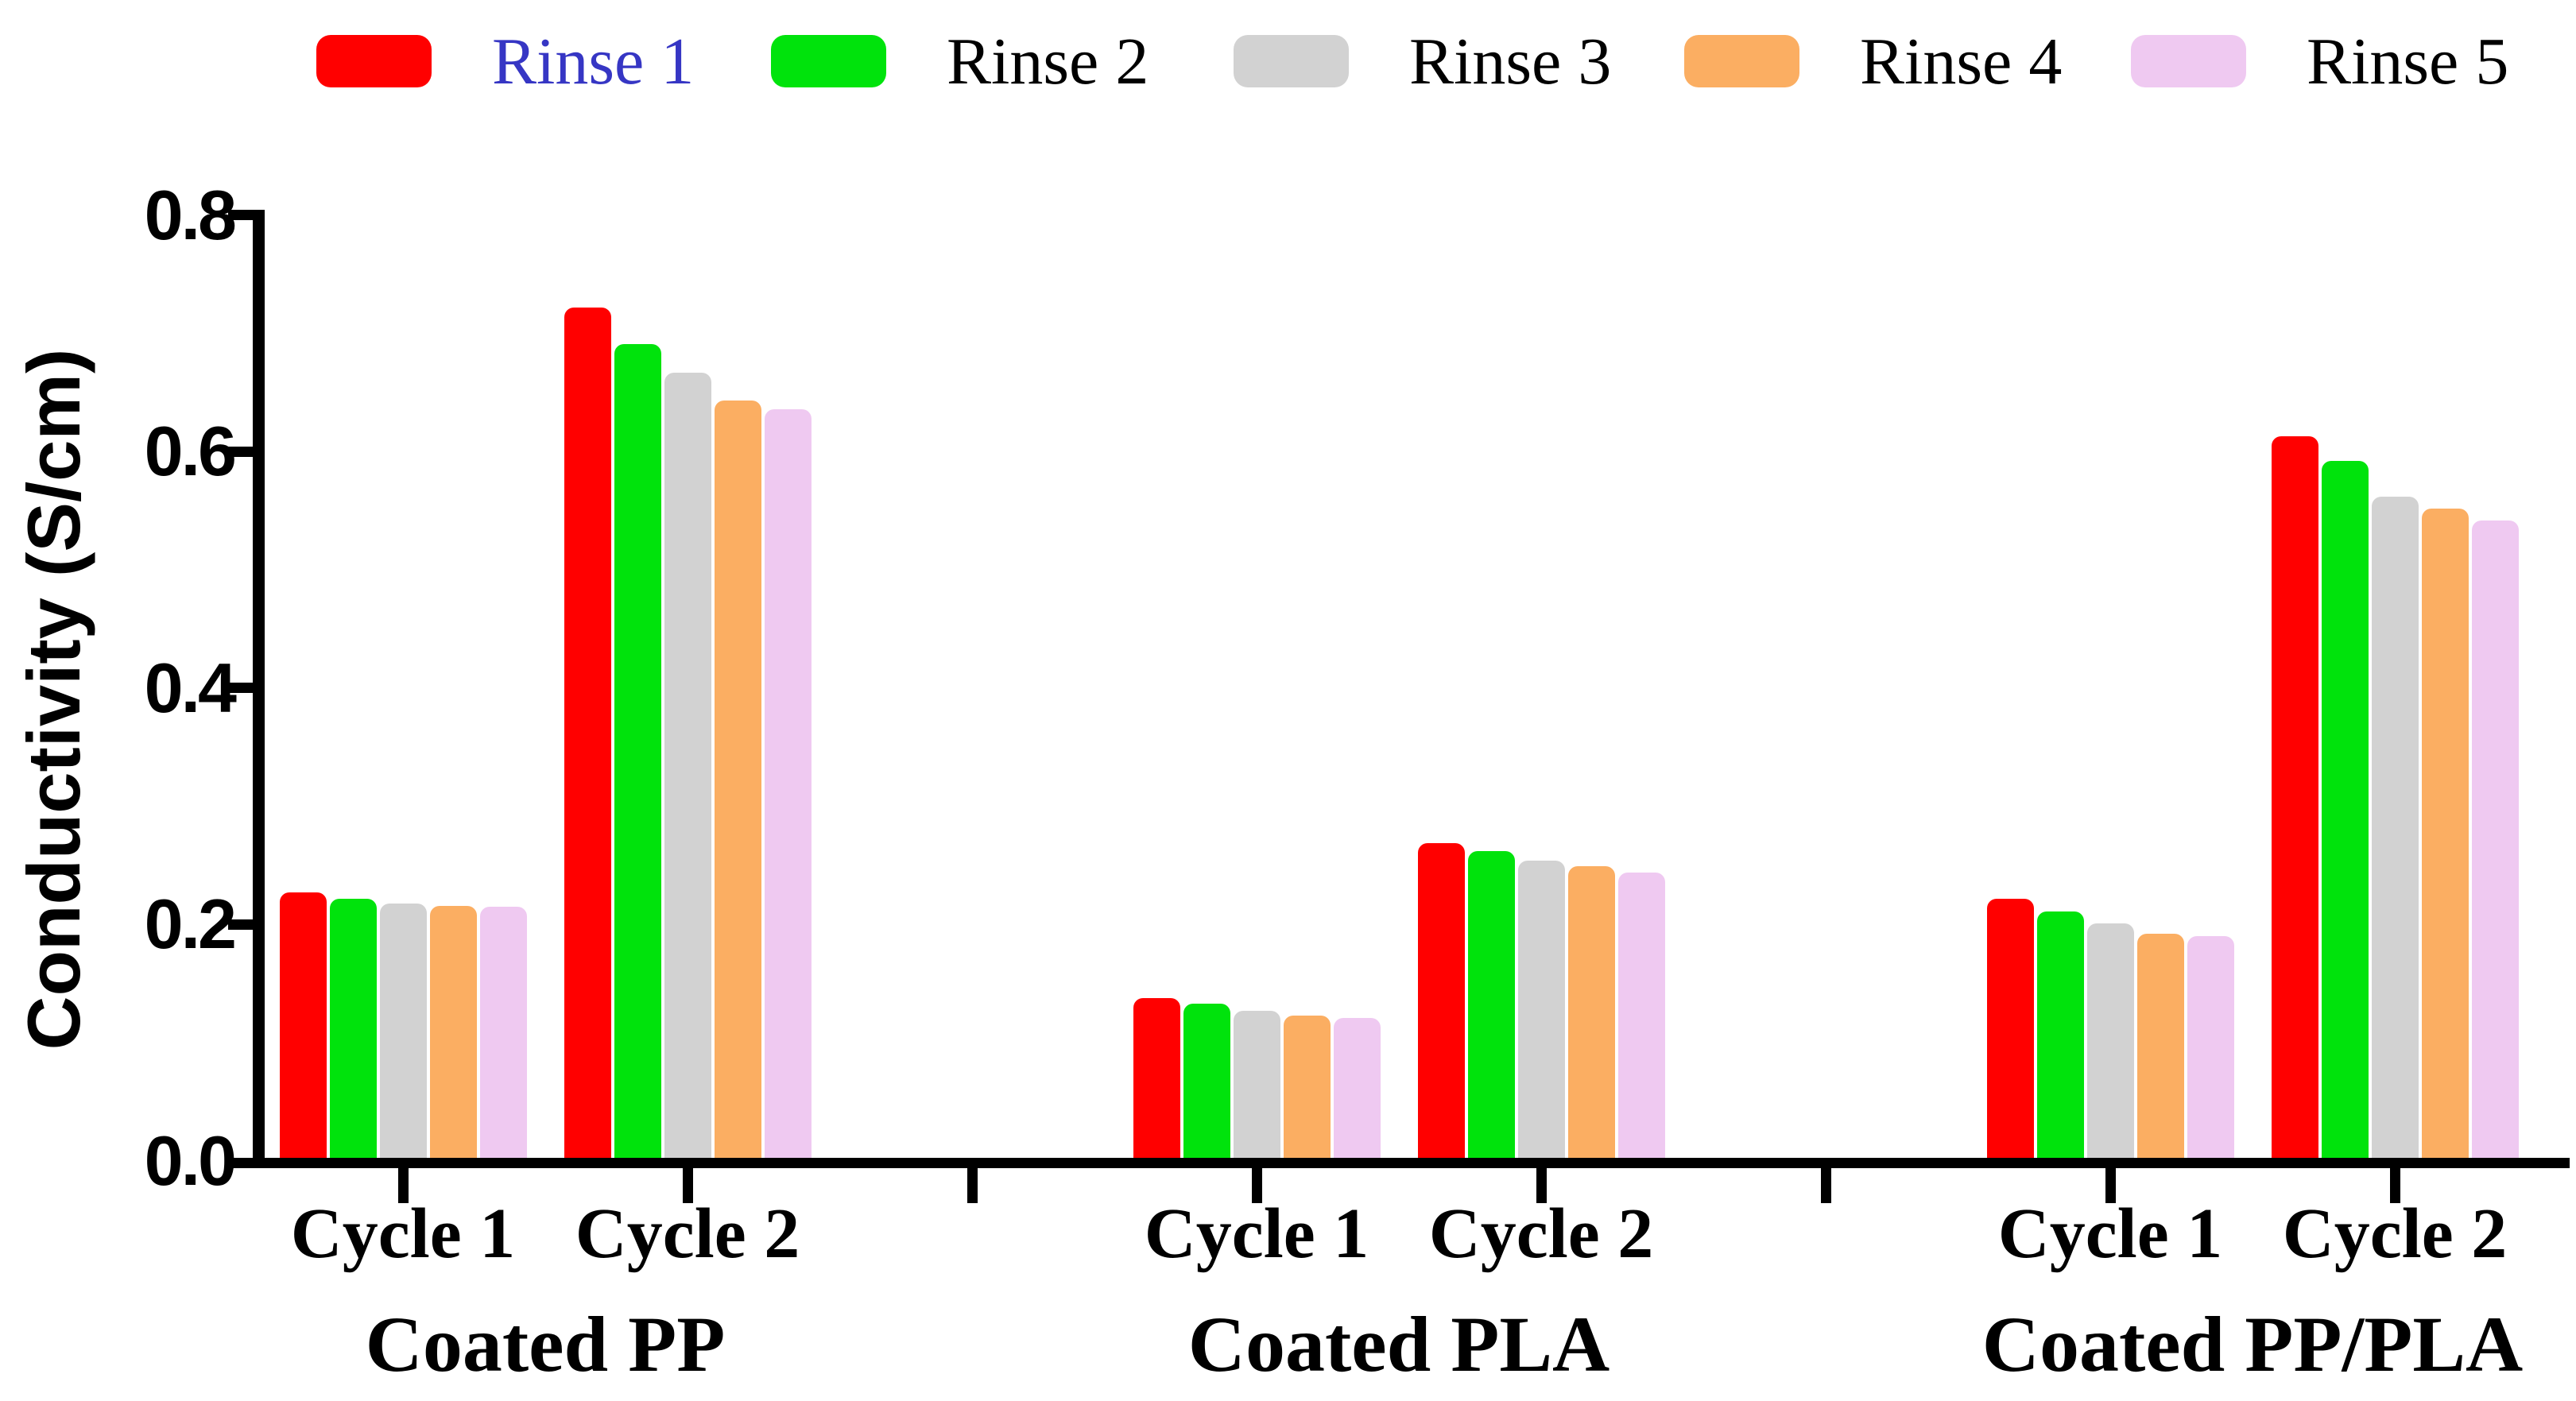  What do you see at coordinates (1961, 62) in the screenshot?
I see `legend-label-rinse-4: Rinse 4` at bounding box center [1961, 62].